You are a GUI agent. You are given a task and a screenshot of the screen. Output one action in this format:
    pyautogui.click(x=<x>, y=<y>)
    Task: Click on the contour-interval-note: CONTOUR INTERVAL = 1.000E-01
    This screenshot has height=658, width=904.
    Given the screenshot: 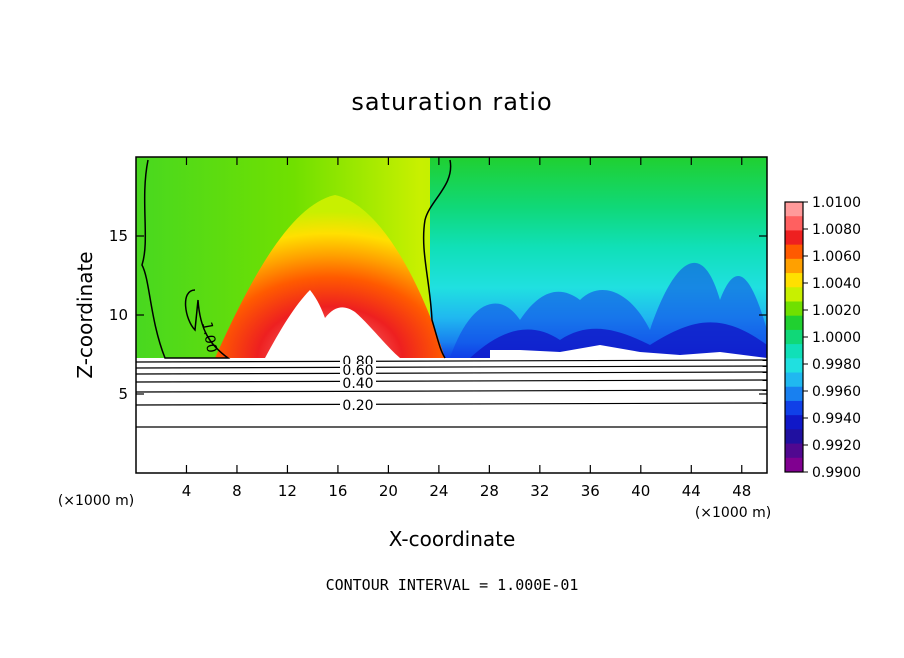 What is the action you would take?
    pyautogui.click(x=452, y=585)
    